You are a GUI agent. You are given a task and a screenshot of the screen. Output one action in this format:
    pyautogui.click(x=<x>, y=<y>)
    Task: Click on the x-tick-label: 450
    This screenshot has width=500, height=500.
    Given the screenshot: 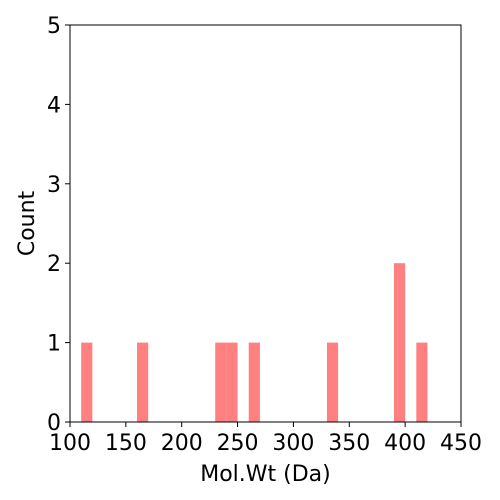 What is the action you would take?
    pyautogui.click(x=461, y=443)
    